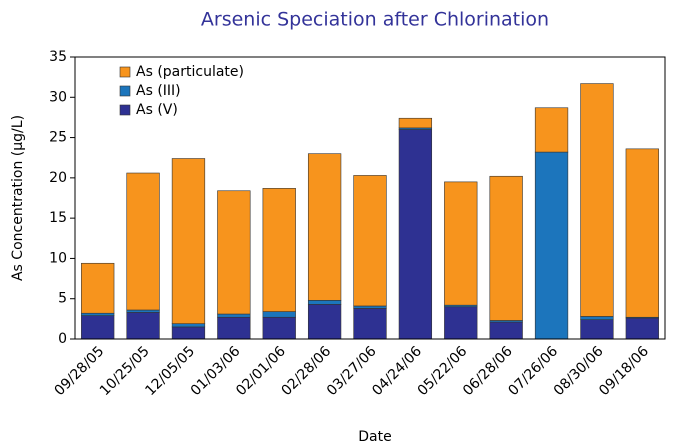 Image resolution: width=673 pixels, height=448 pixels. Describe the element at coordinates (58, 258) in the screenshot. I see `y-tick-label: 10` at that location.